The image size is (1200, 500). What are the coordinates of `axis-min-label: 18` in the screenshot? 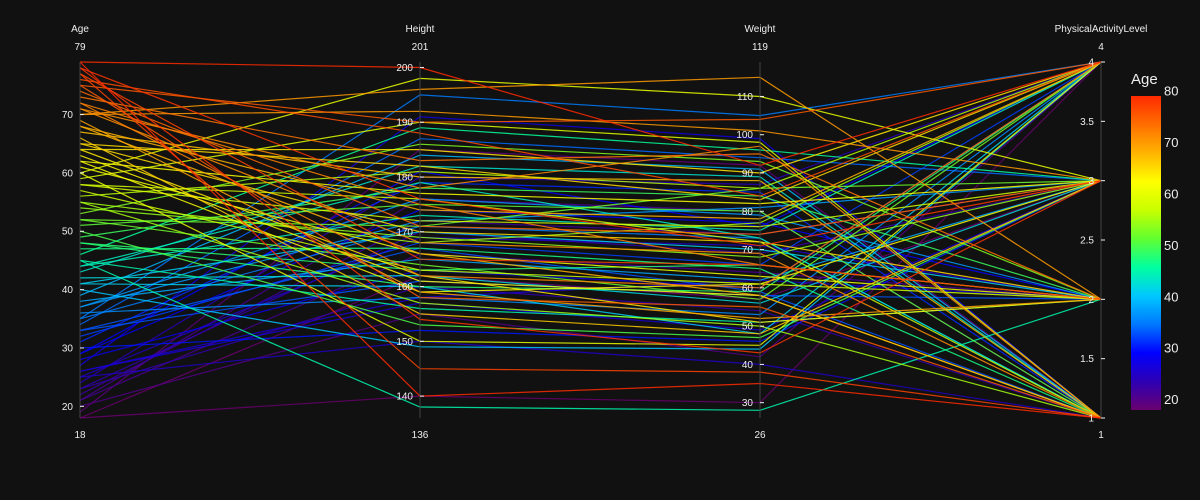 It's located at (80, 435).